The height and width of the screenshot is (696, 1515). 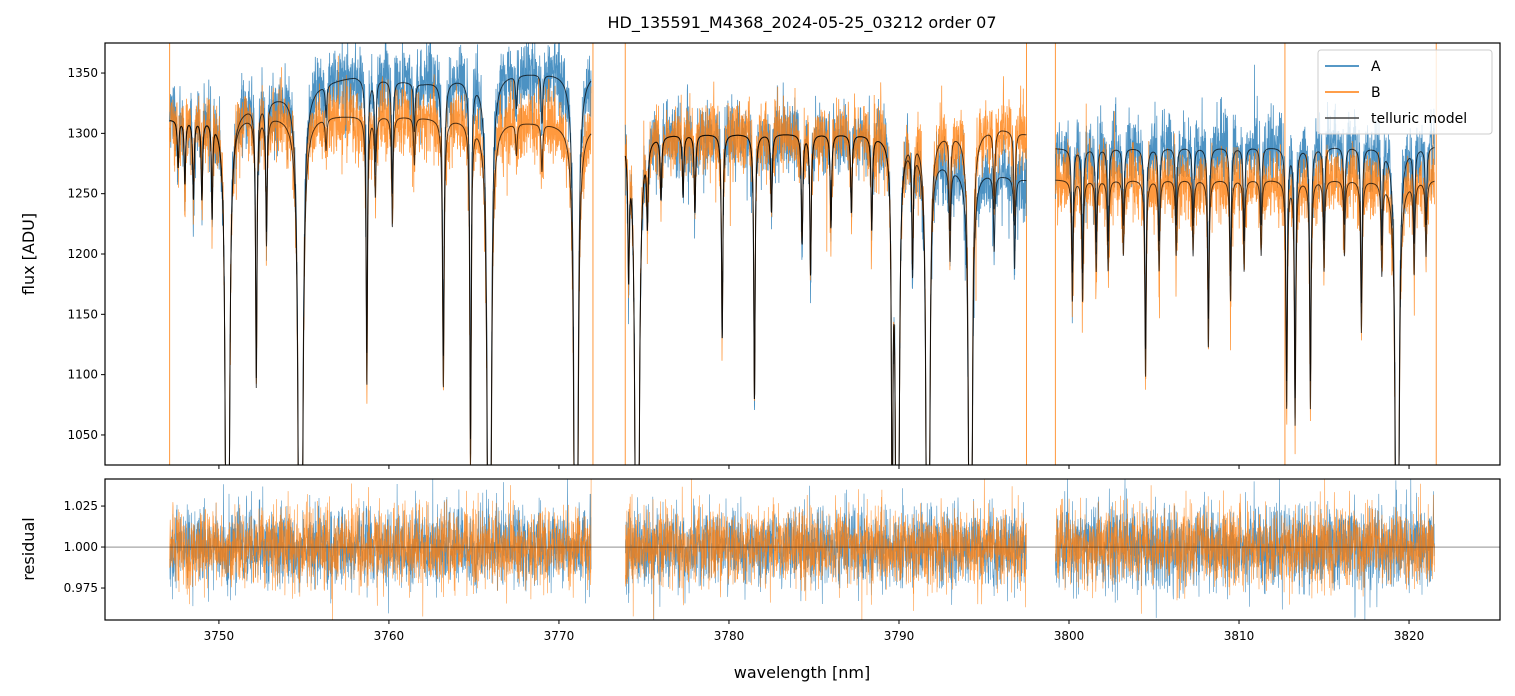 I want to click on x-tick-label: 3800, so click(x=1069, y=636).